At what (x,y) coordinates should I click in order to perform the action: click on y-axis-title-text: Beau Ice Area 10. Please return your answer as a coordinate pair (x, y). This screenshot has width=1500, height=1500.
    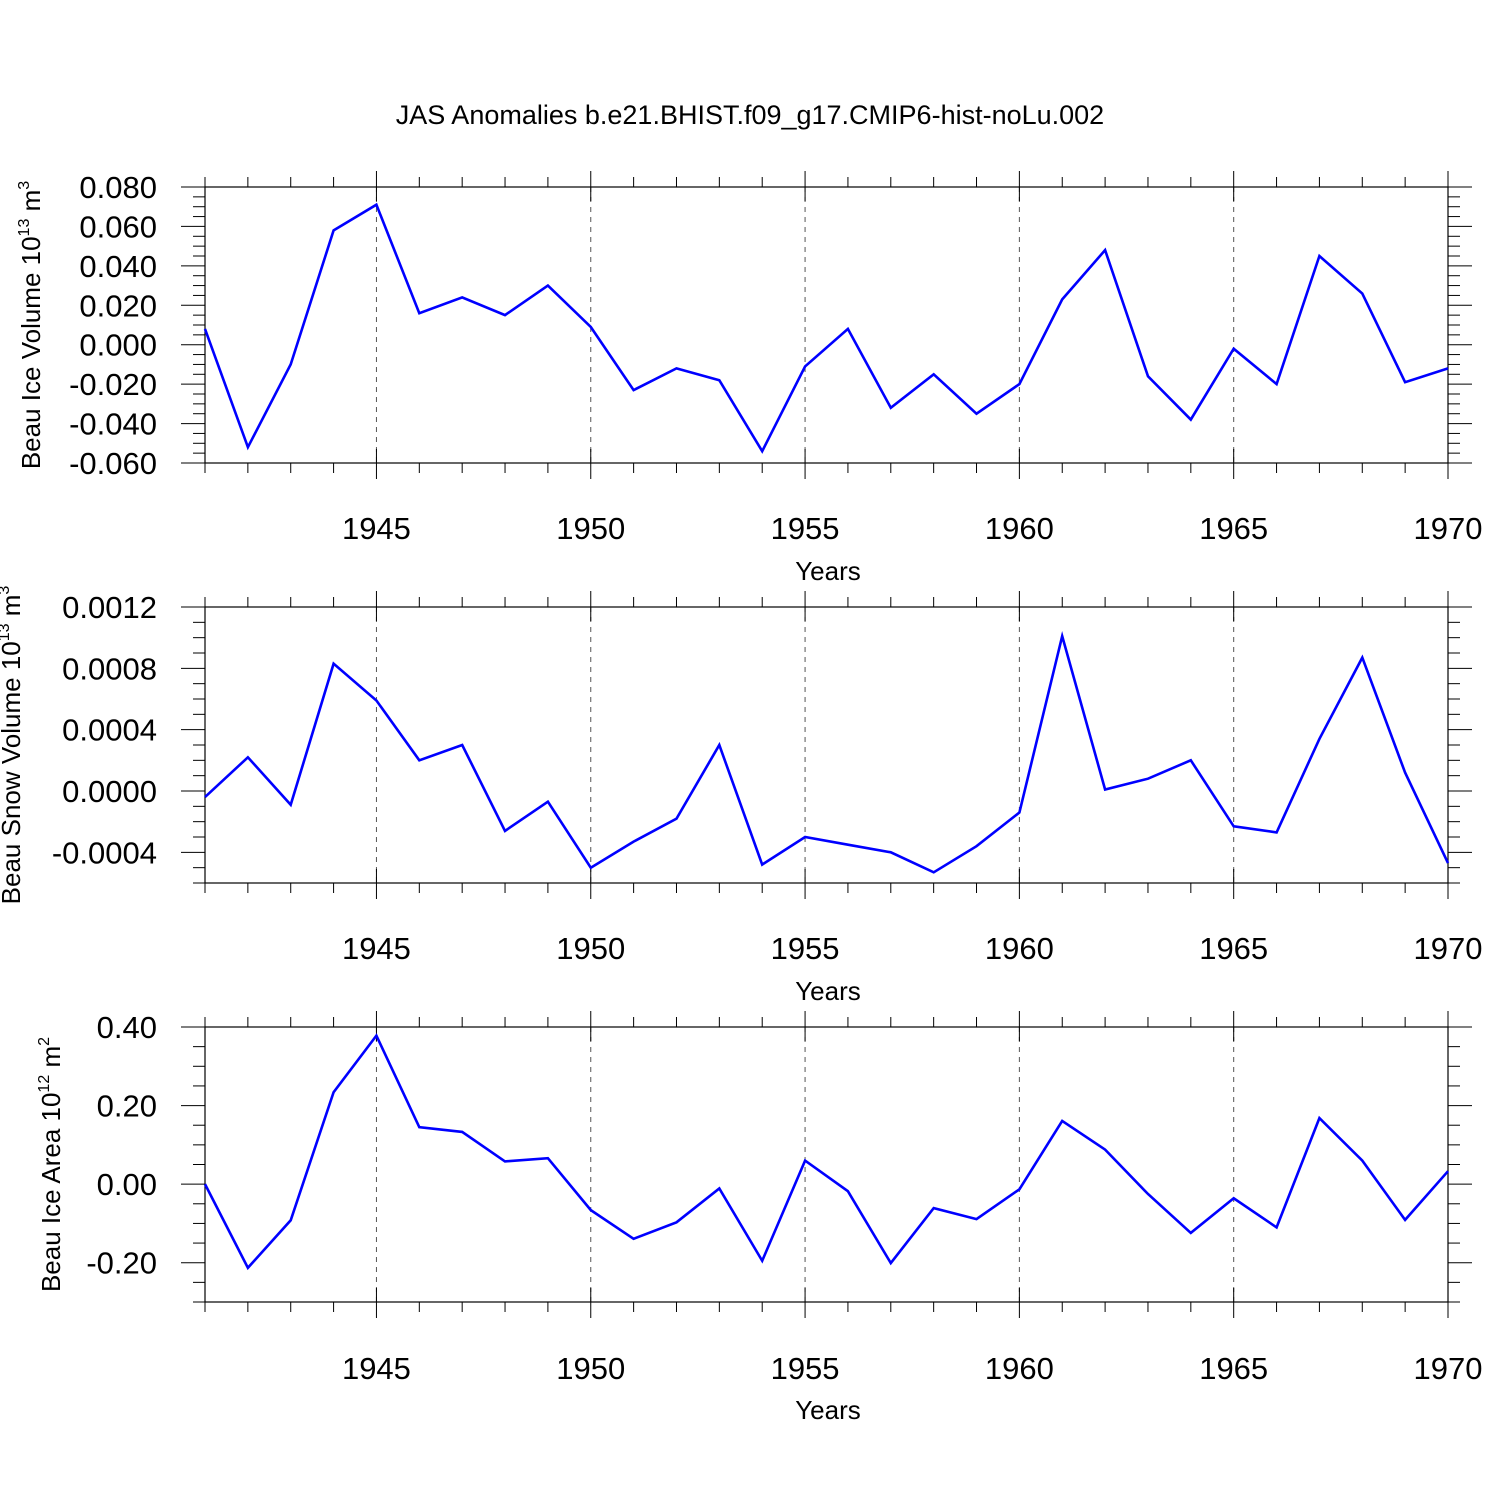
    Looking at the image, I should click on (51, 1192).